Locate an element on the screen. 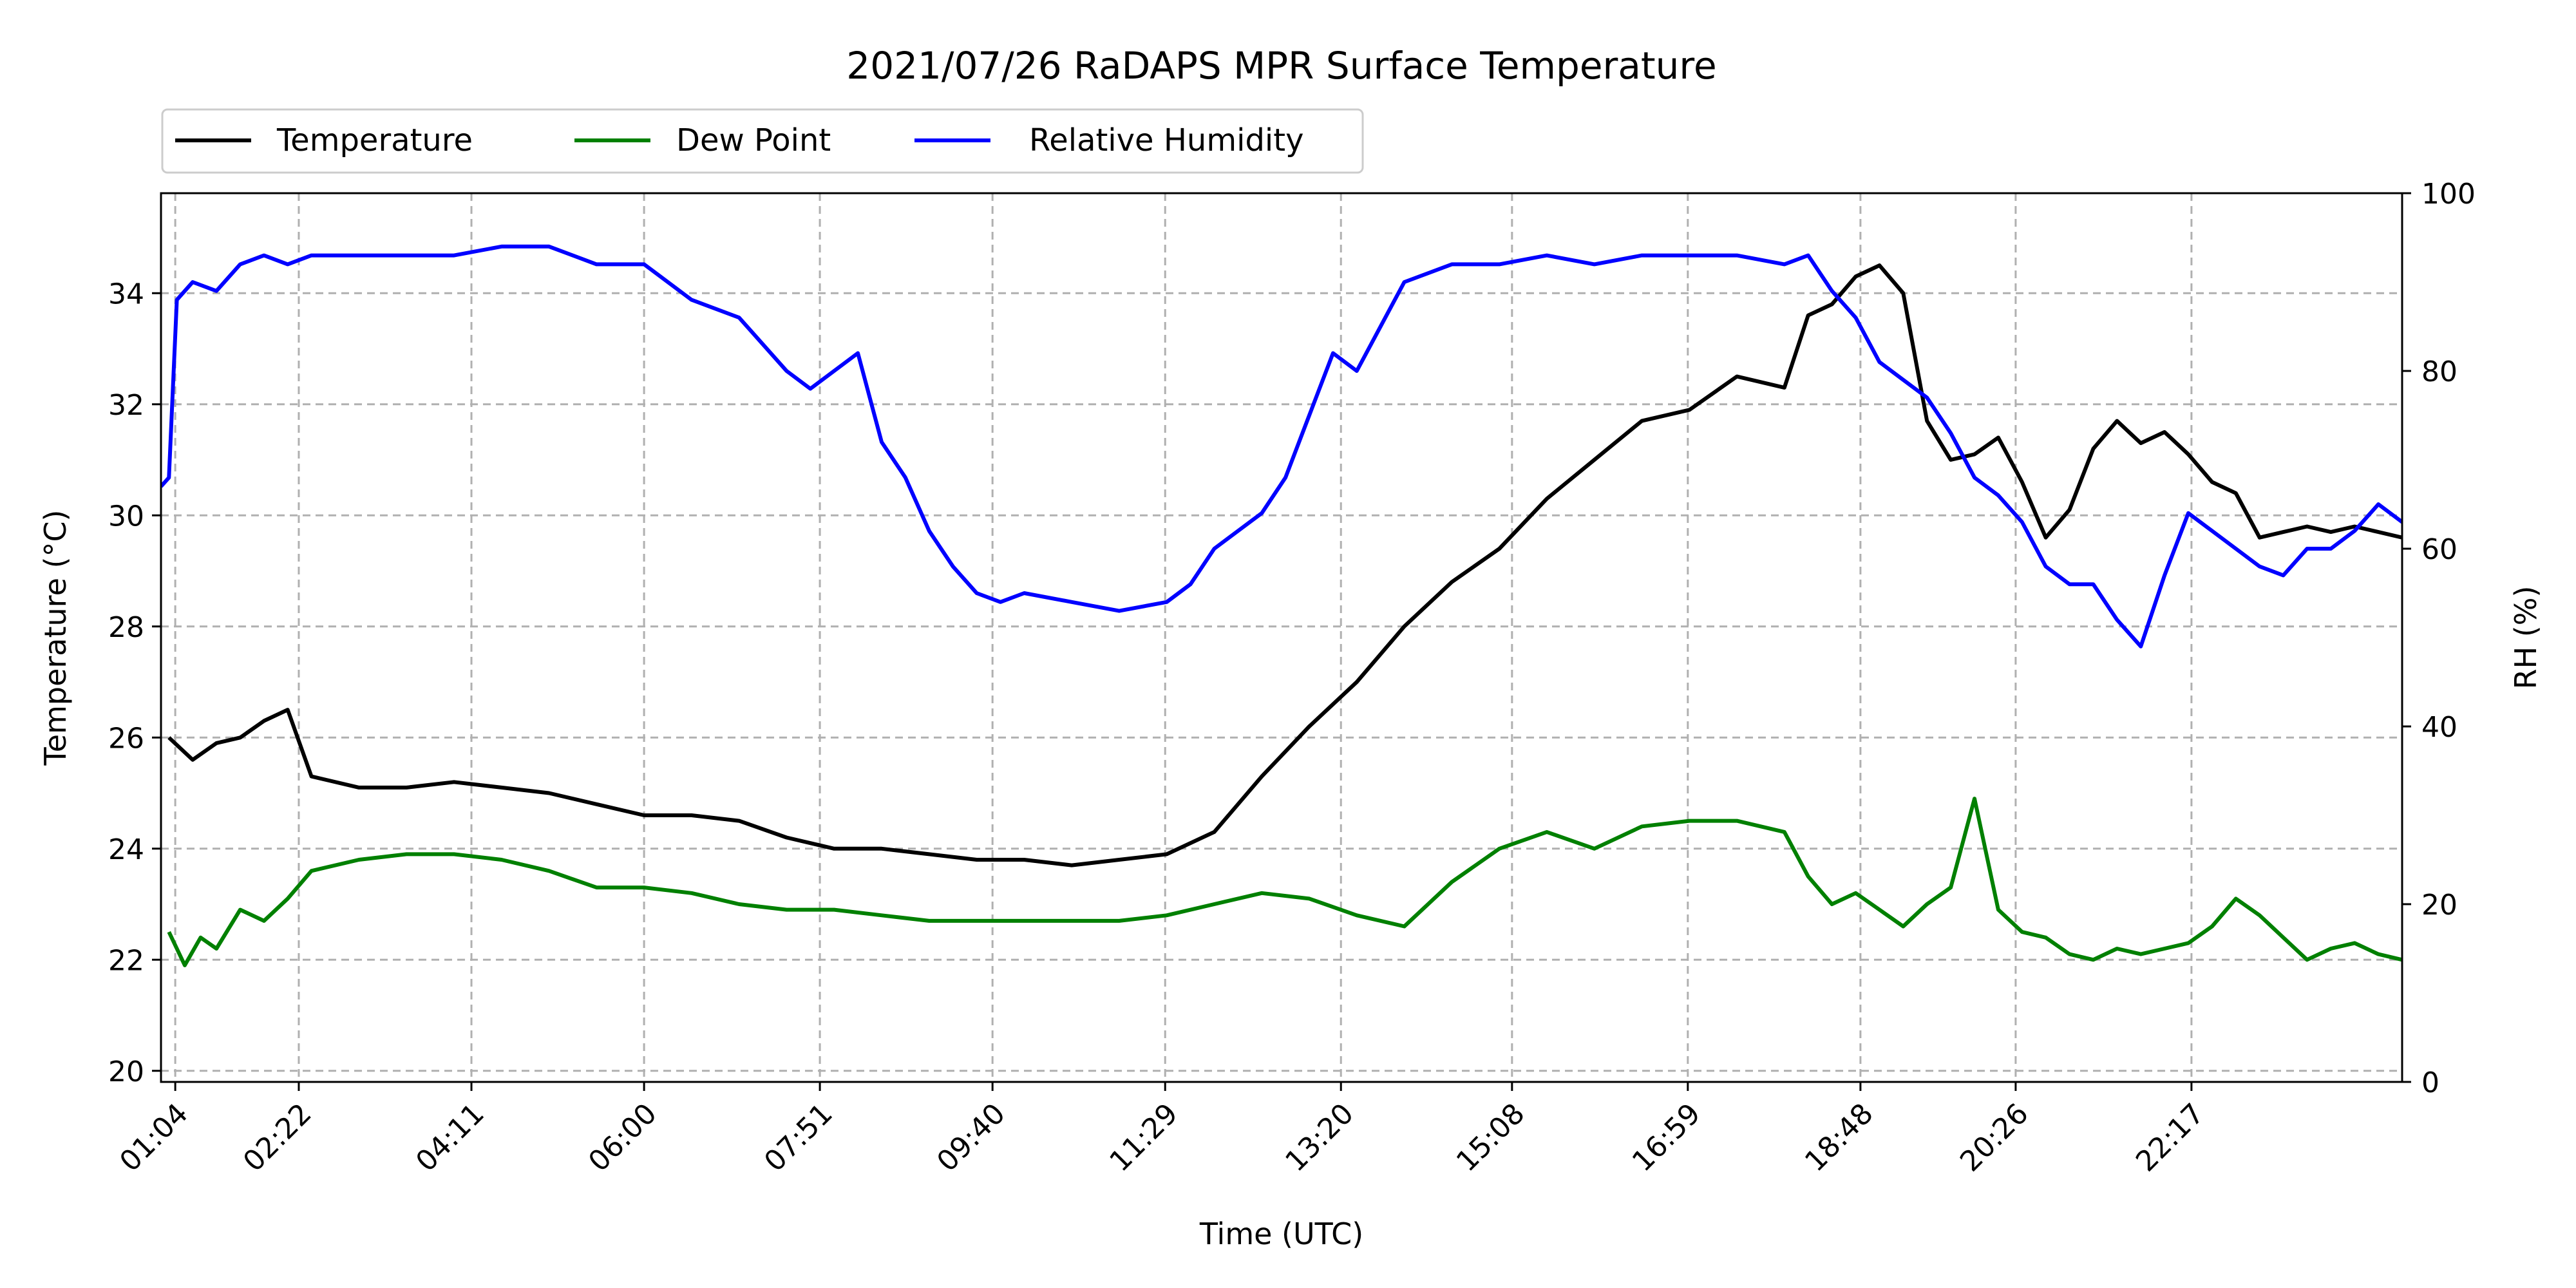 The height and width of the screenshot is (1288, 2576). y-right-tick-label: 80 is located at coordinates (2439, 371).